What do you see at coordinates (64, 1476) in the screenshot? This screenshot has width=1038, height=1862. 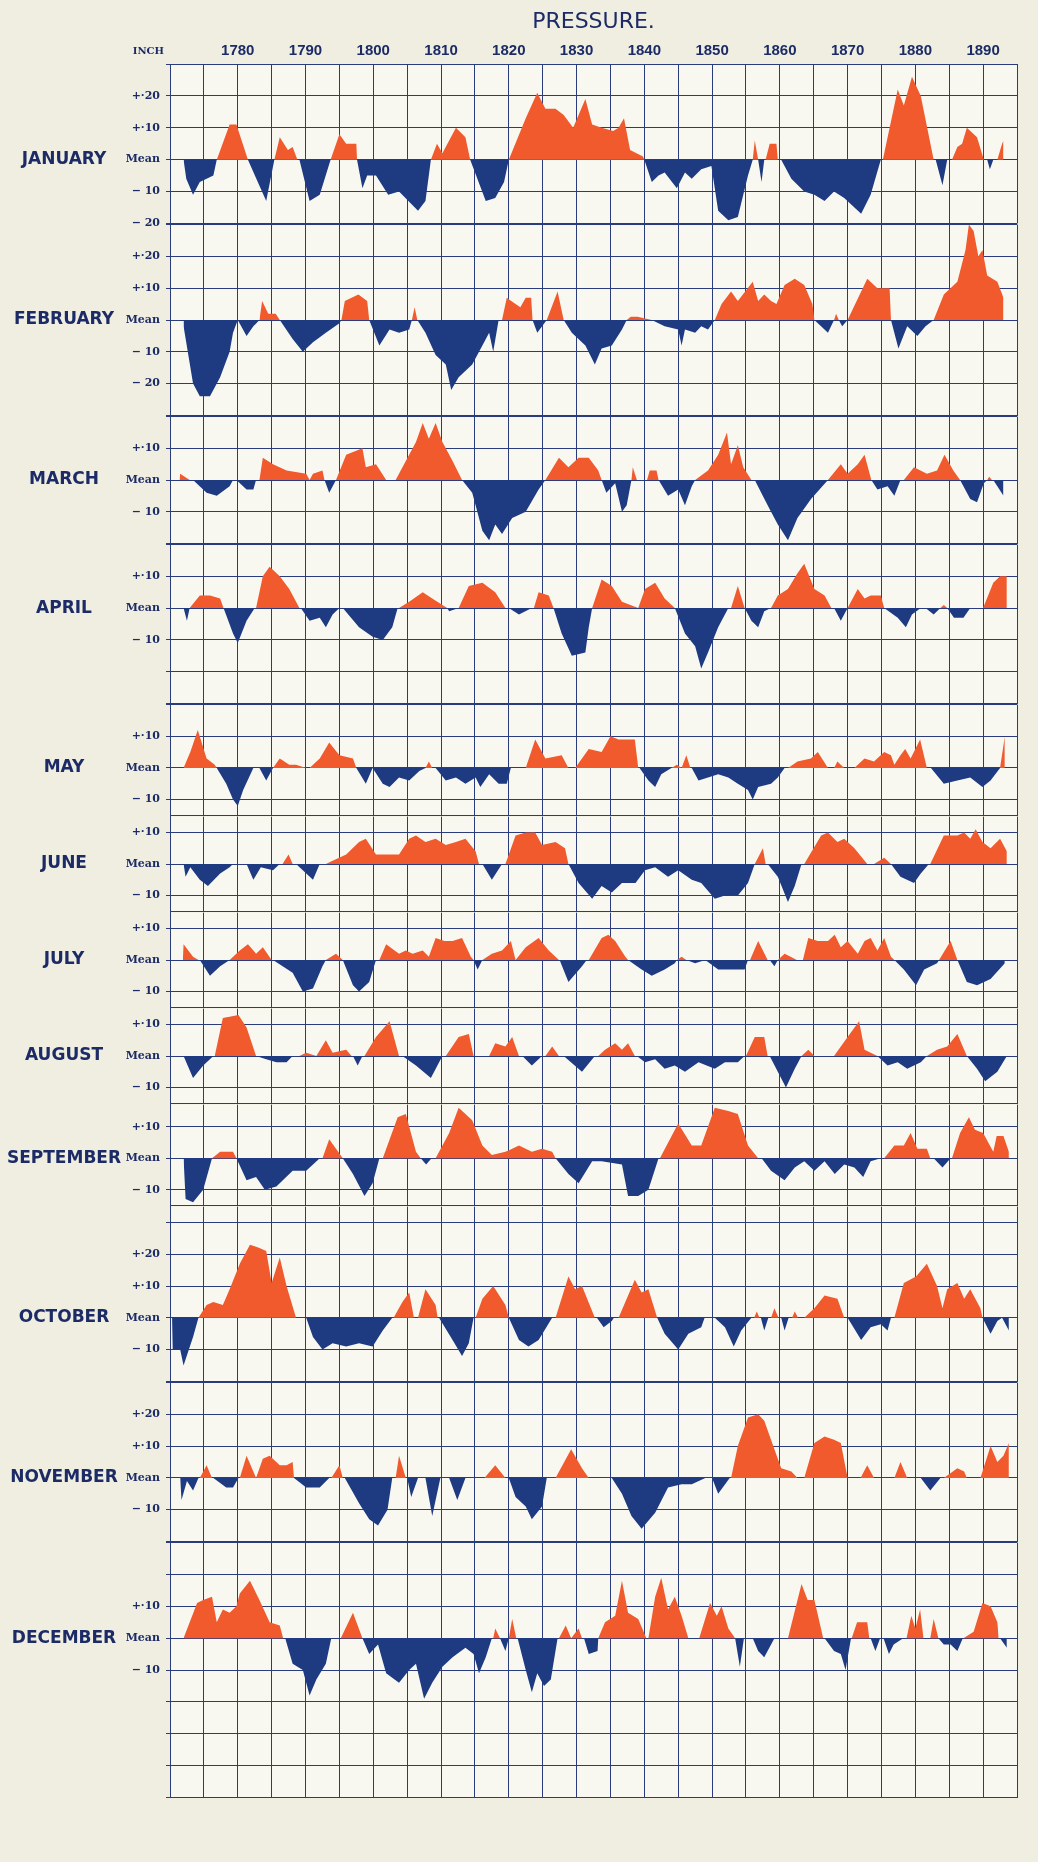 I see `y-axis-title: NOVEMBER` at bounding box center [64, 1476].